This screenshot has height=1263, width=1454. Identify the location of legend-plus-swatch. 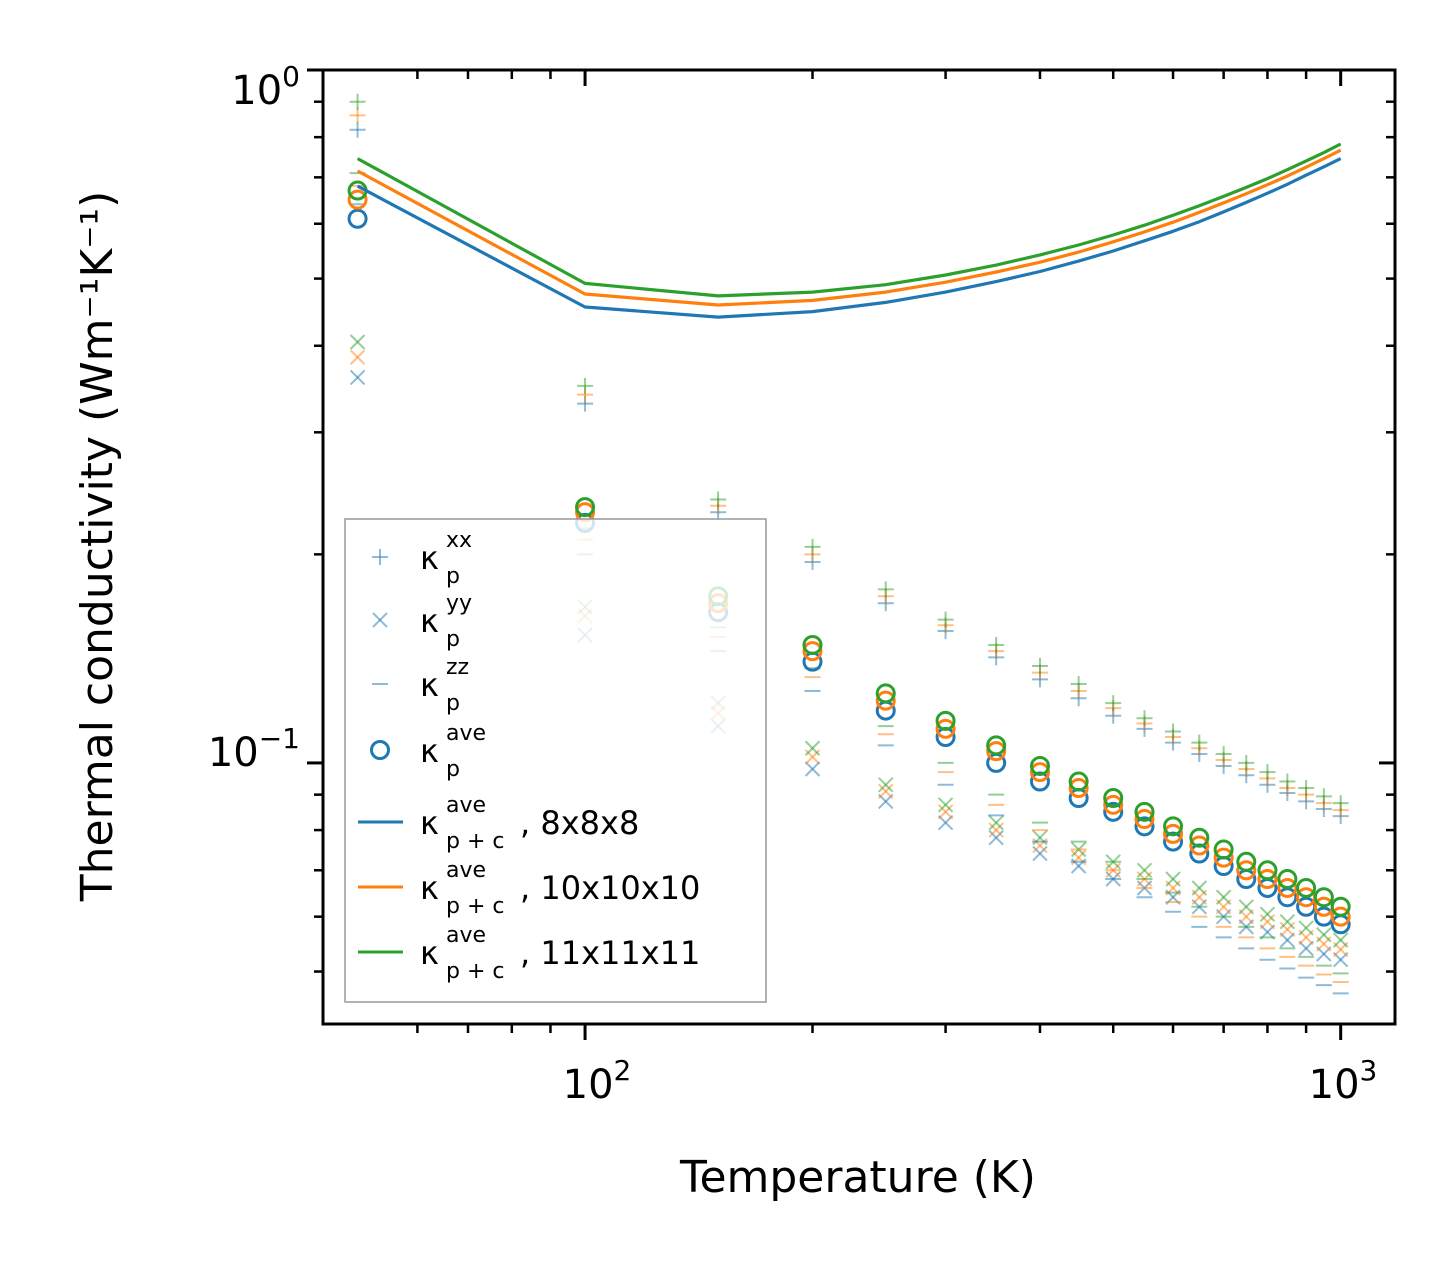
(380, 557).